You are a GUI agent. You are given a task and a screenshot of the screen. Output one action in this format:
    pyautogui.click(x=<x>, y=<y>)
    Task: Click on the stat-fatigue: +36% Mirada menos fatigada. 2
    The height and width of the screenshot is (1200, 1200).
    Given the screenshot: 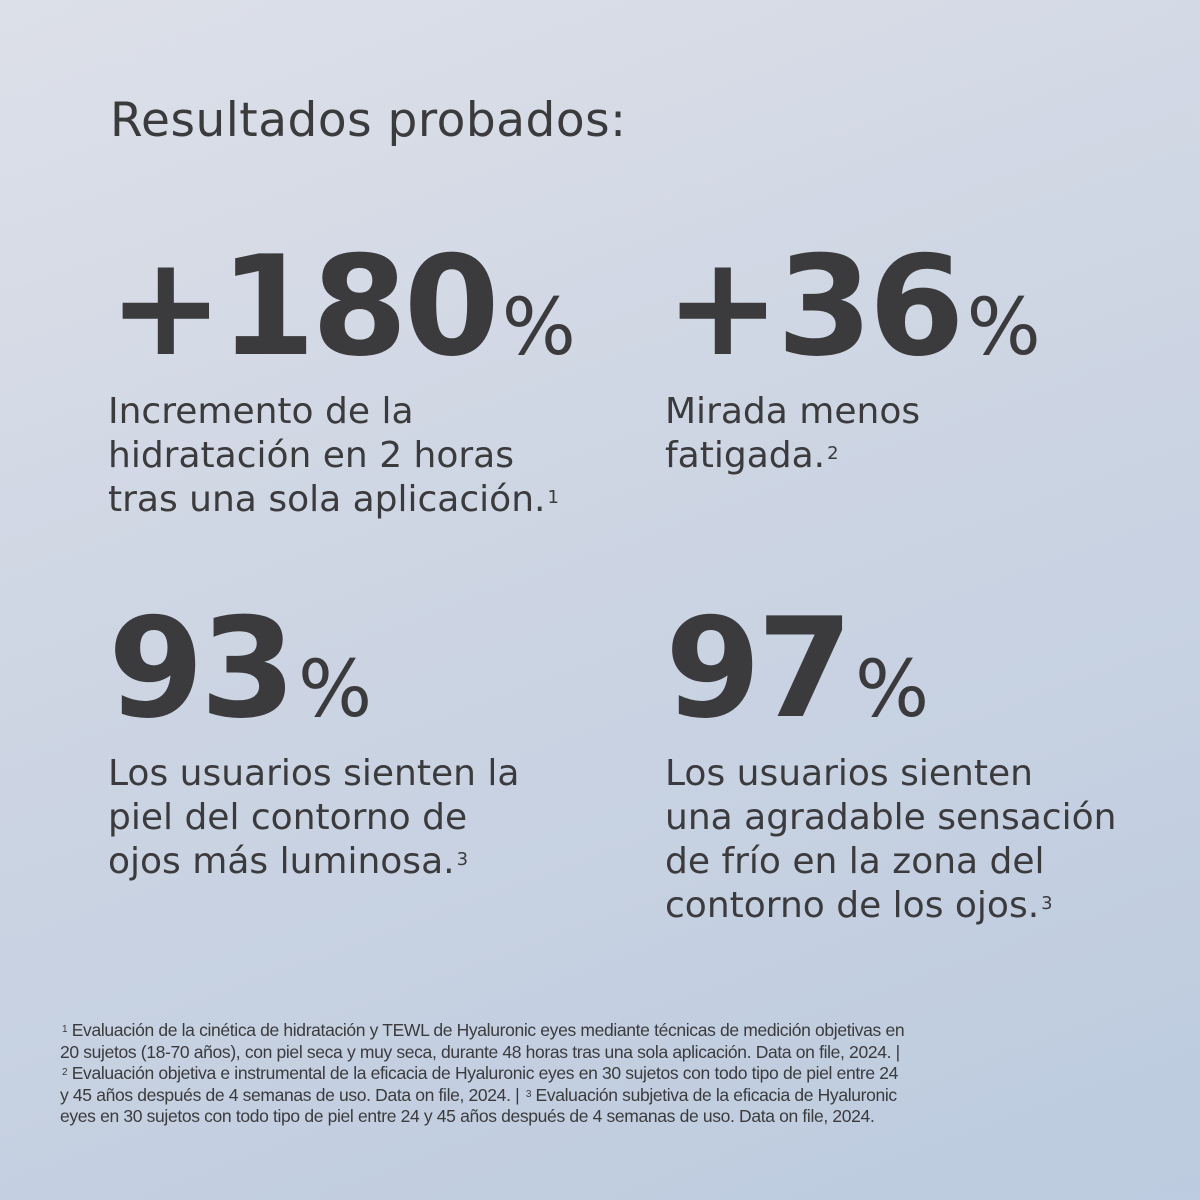 What is the action you would take?
    pyautogui.click(x=932, y=358)
    